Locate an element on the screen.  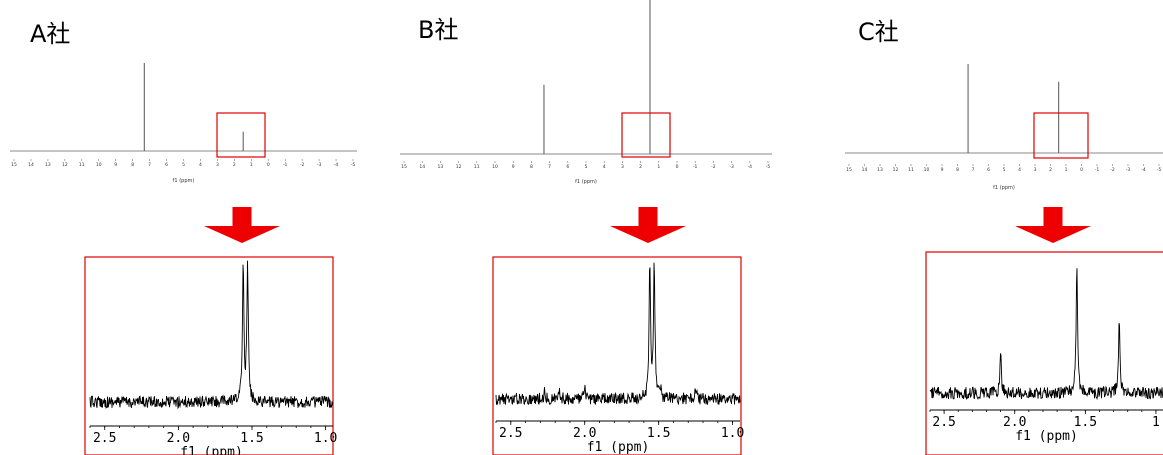
overview-axis-label-b: f1 (ppm) is located at coordinates (586, 182).